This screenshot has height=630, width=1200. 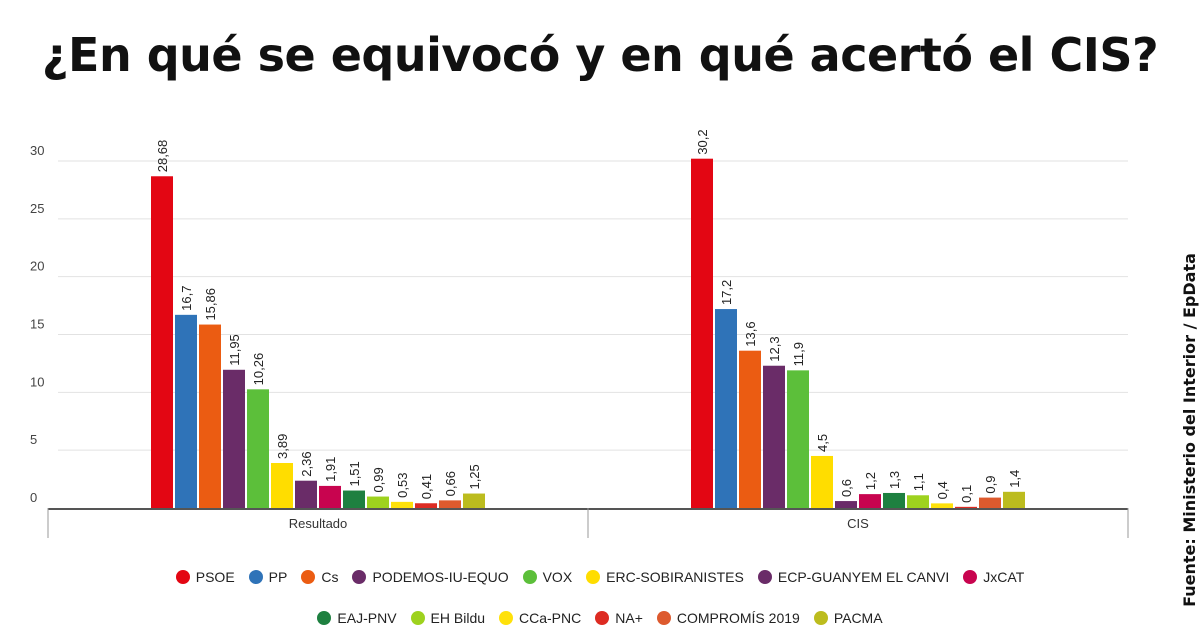 What do you see at coordinates (440, 577) in the screenshot?
I see `legend-label: PODEMOS-IU-EQUO` at bounding box center [440, 577].